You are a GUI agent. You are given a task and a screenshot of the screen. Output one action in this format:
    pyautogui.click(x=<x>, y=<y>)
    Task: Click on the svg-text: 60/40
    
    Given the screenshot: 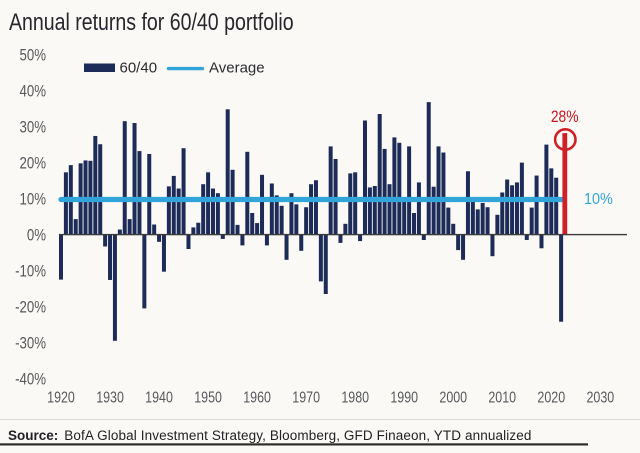 What is the action you would take?
    pyautogui.click(x=139, y=68)
    